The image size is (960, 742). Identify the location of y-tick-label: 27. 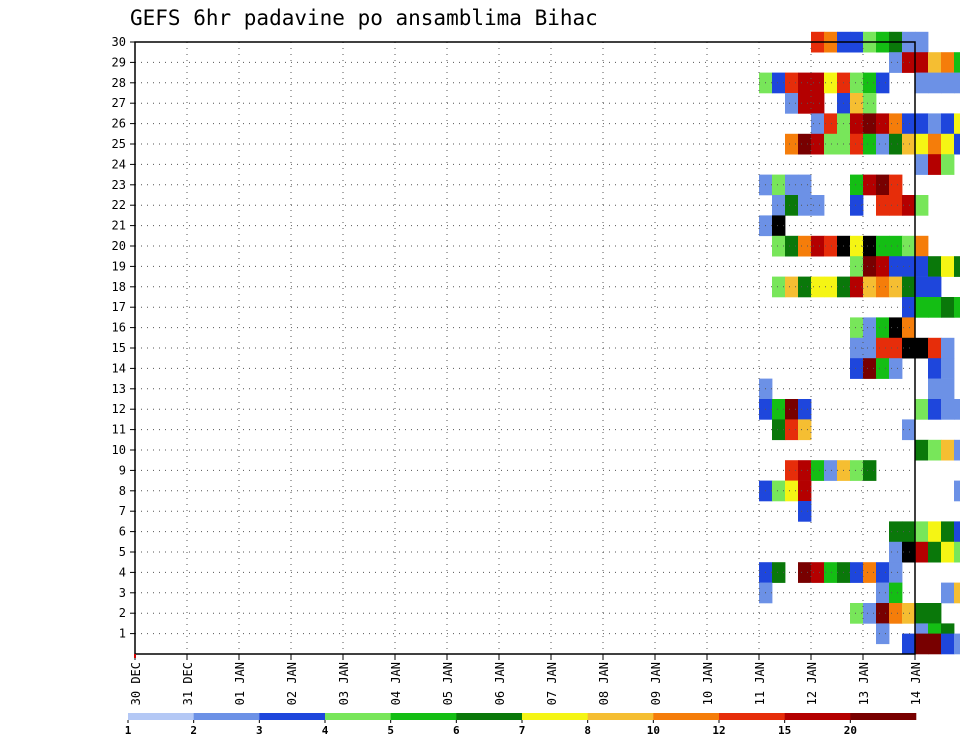
(119, 103).